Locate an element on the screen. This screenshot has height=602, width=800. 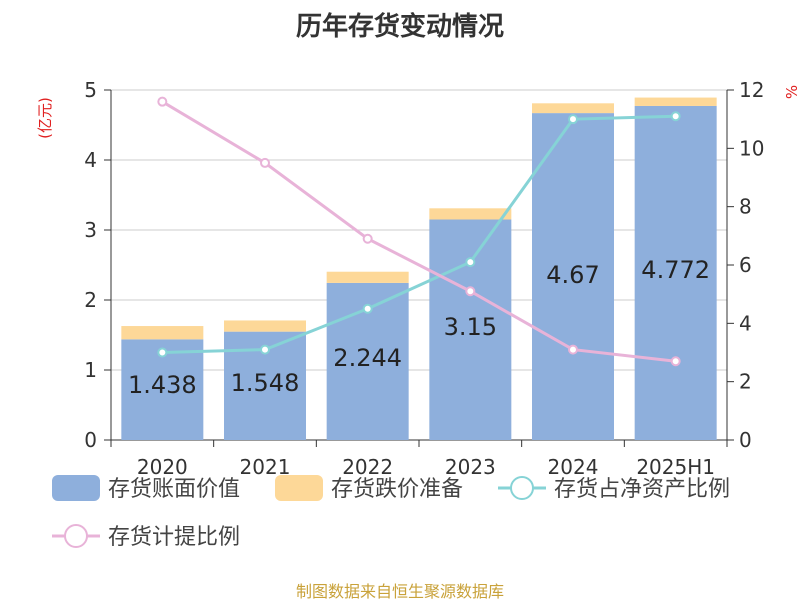
y-left-tick-label: 1 is located at coordinates (90, 370).